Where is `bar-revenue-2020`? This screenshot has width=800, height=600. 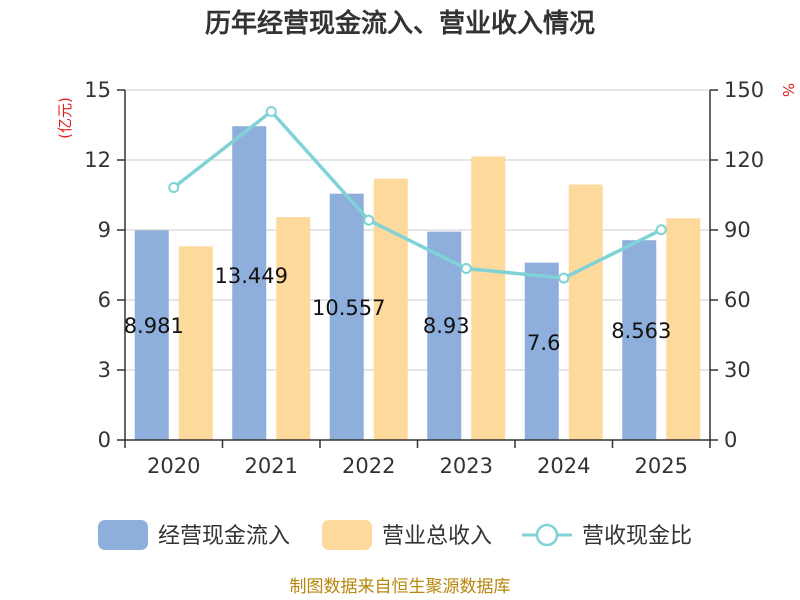 bar-revenue-2020 is located at coordinates (195, 343).